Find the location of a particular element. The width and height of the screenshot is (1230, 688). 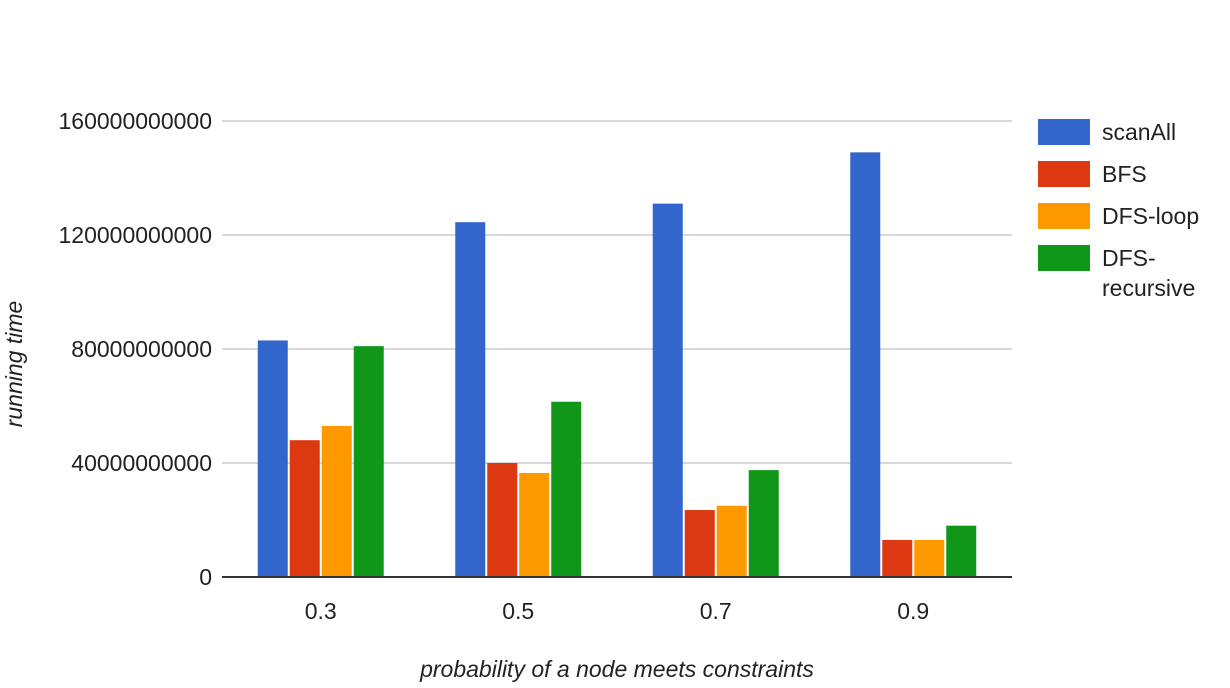

y-tick-label: 80000000000 is located at coordinates (141, 349).